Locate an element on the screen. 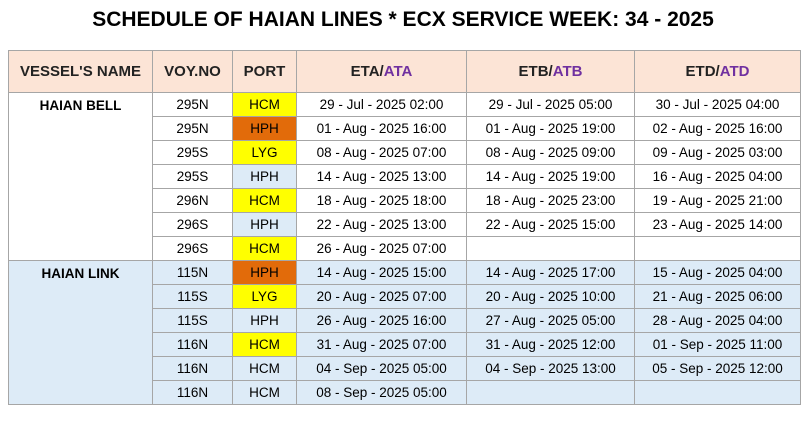 Image resolution: width=806 pixels, height=431 pixels. header-cell: PORT is located at coordinates (264, 71).